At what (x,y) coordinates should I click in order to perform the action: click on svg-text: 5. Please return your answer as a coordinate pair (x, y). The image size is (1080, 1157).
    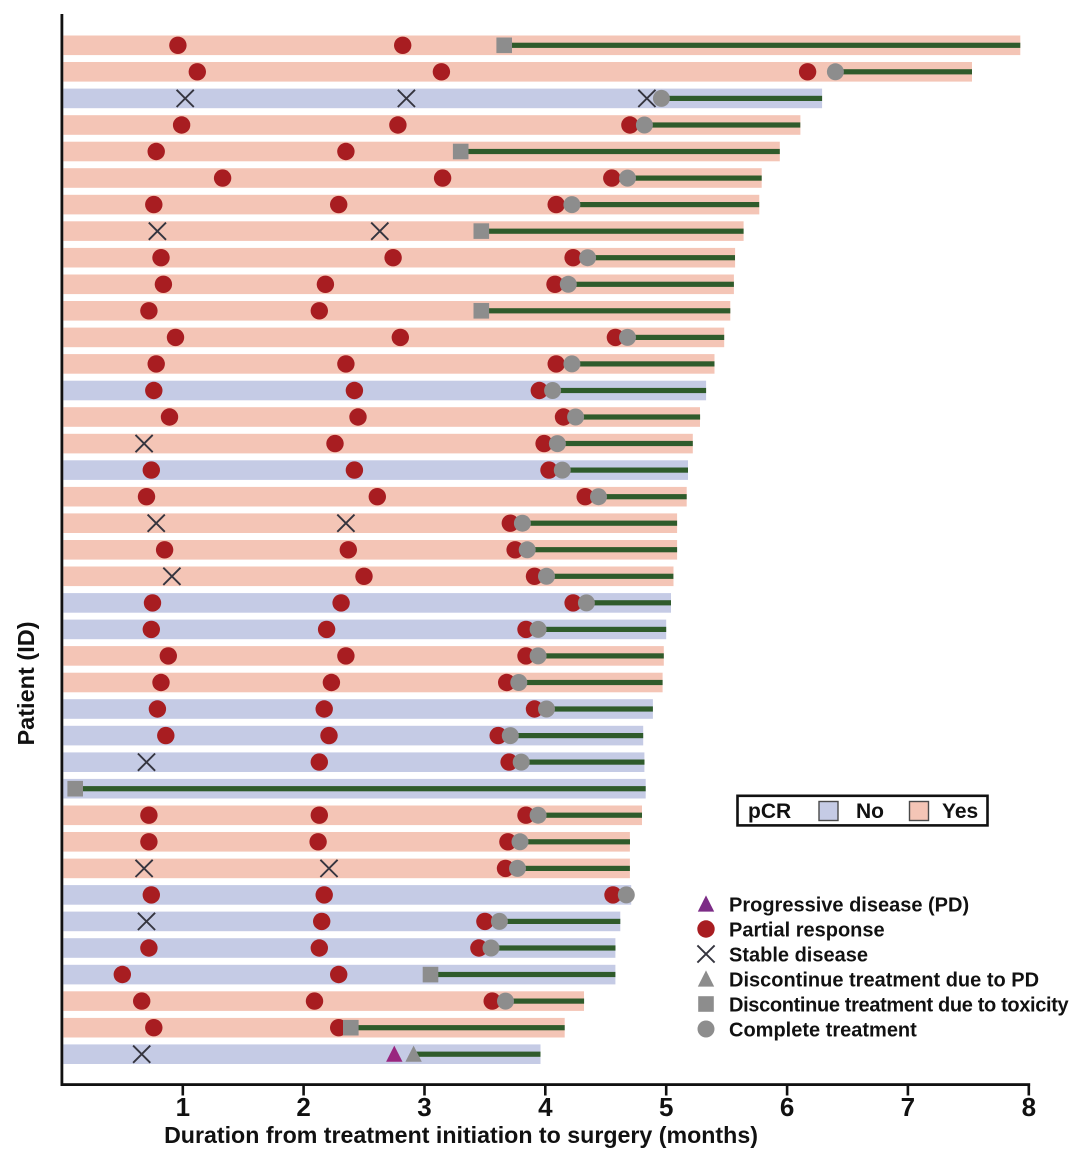
    Looking at the image, I should click on (666, 1107).